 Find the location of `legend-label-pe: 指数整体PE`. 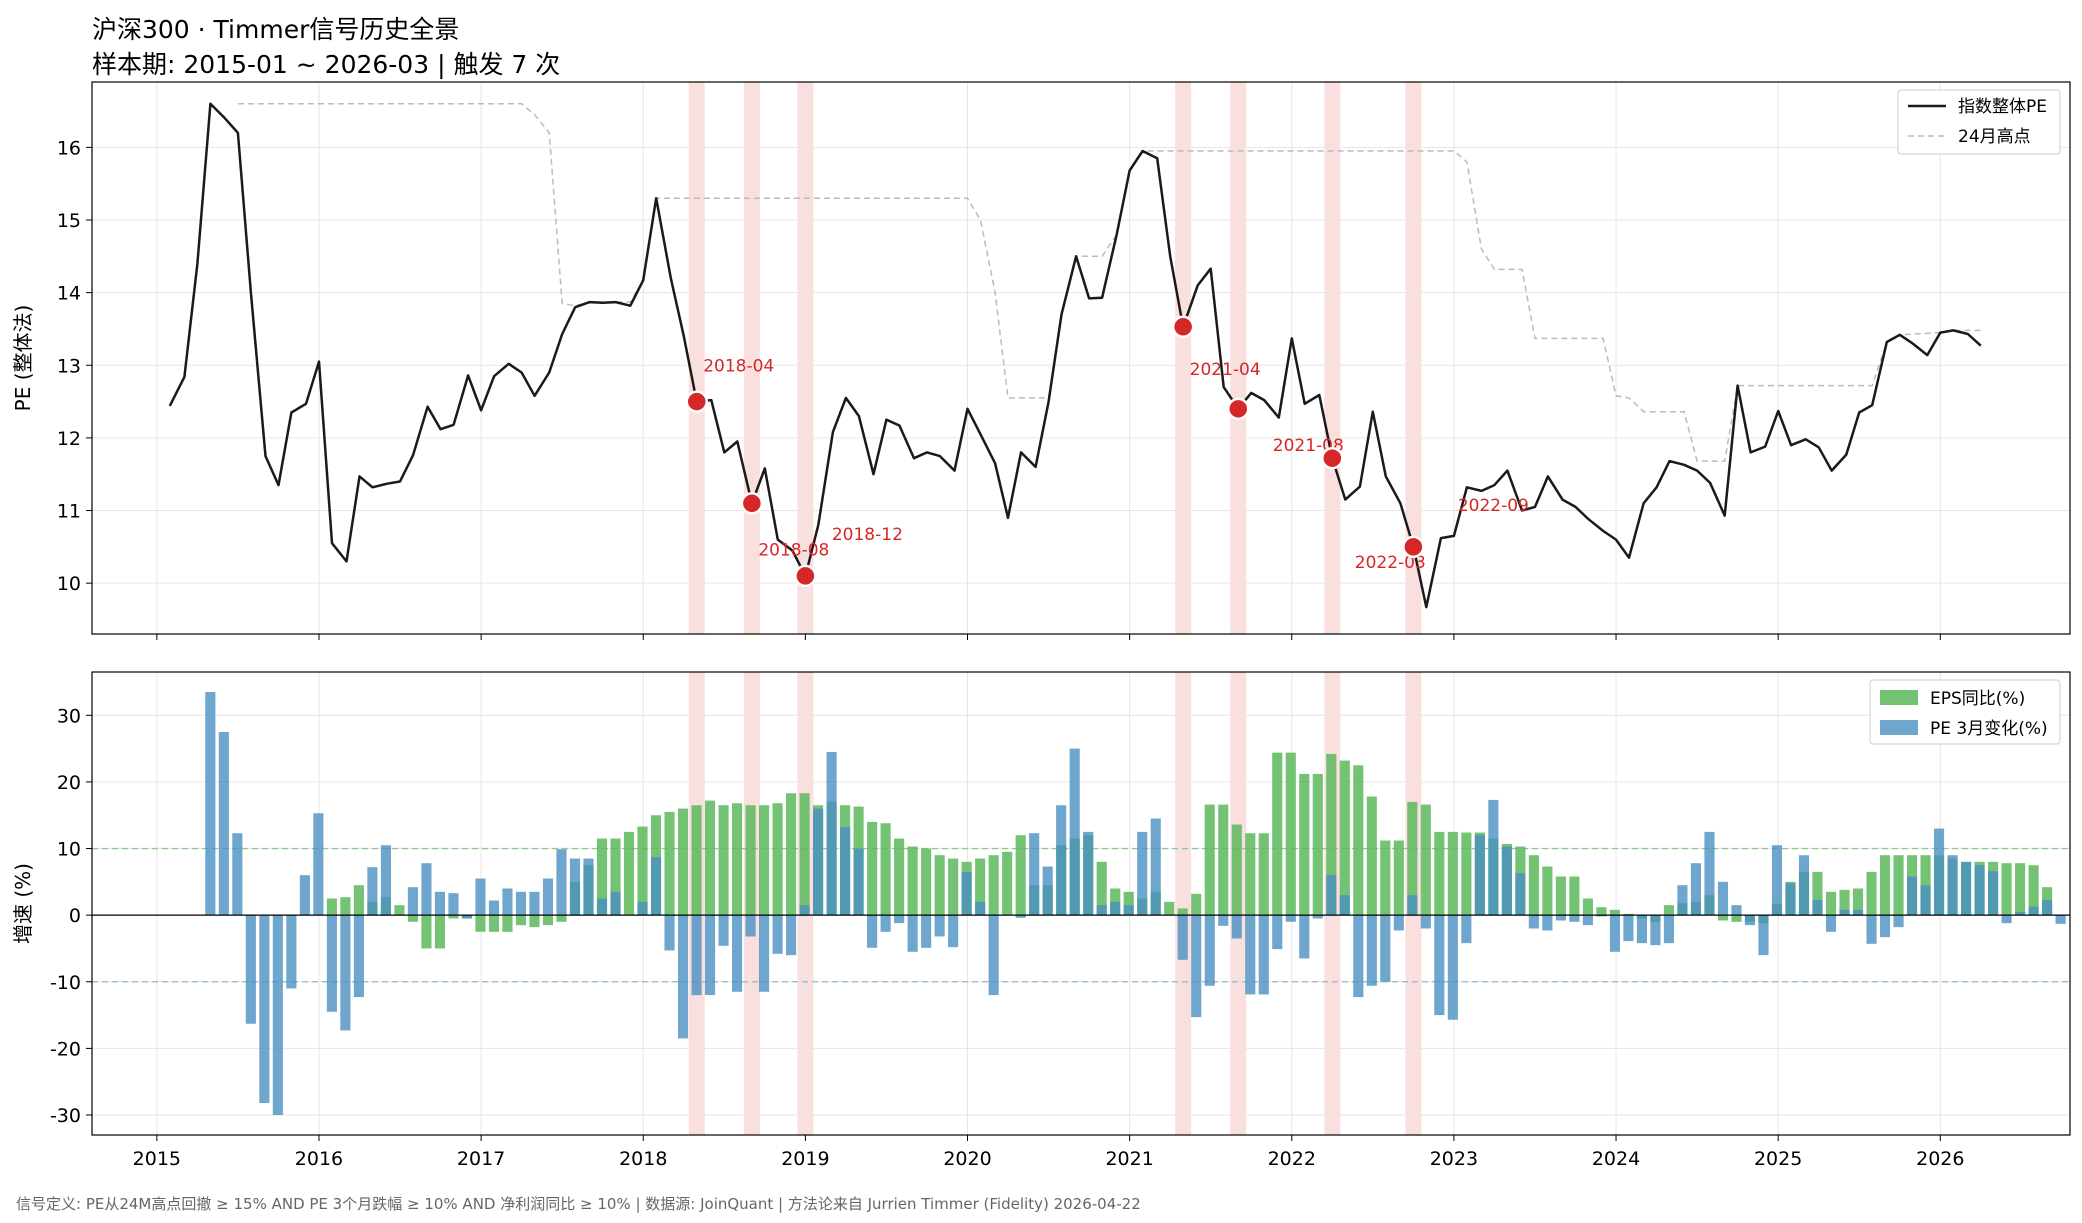

legend-label-pe: 指数整体PE is located at coordinates (2002, 107).